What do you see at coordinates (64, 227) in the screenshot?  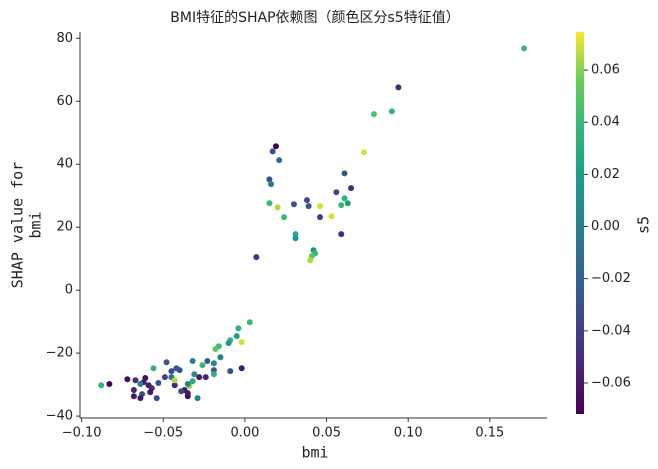 I see `y-tick-label: 20` at bounding box center [64, 227].